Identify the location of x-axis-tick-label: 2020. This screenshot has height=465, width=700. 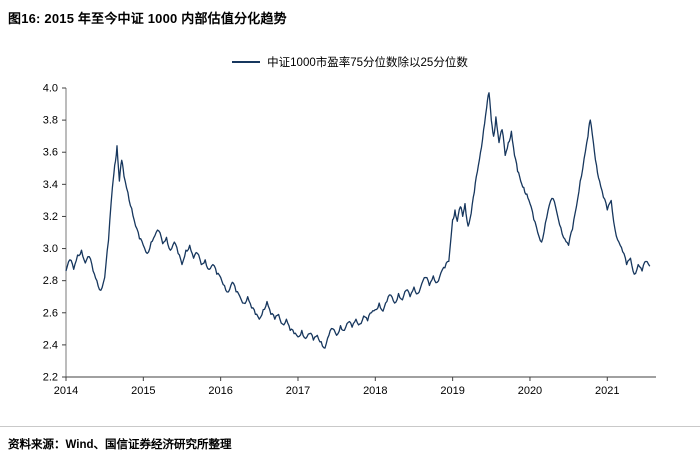
(530, 391).